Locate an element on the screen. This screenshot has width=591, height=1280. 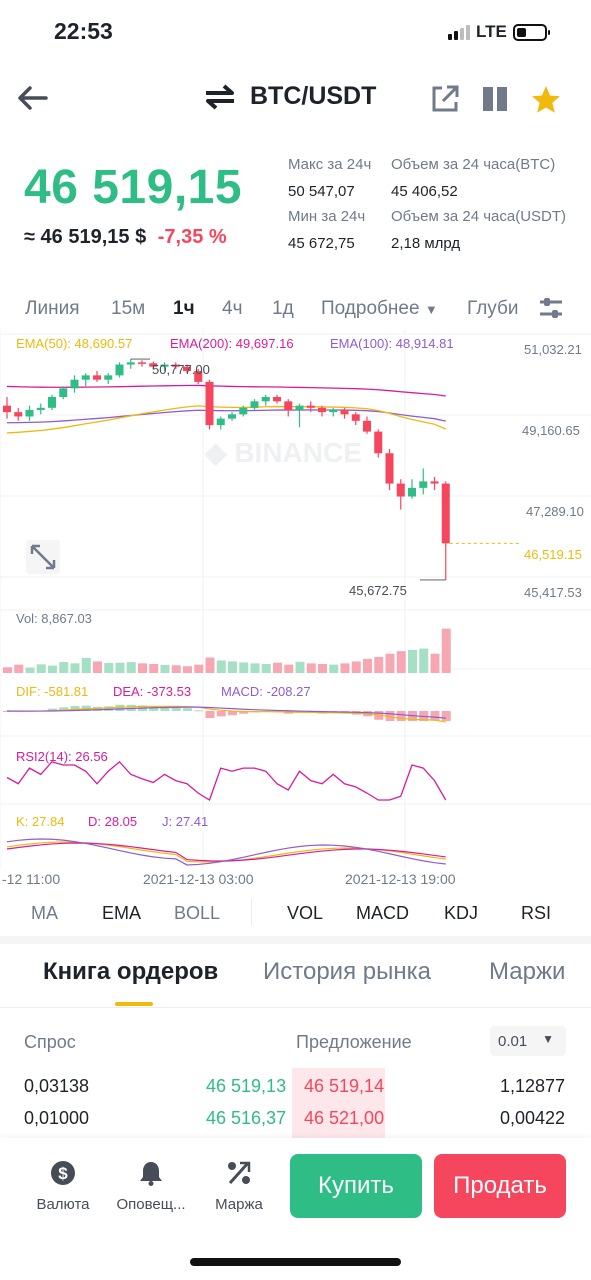
swap-icon is located at coordinates (220, 96).